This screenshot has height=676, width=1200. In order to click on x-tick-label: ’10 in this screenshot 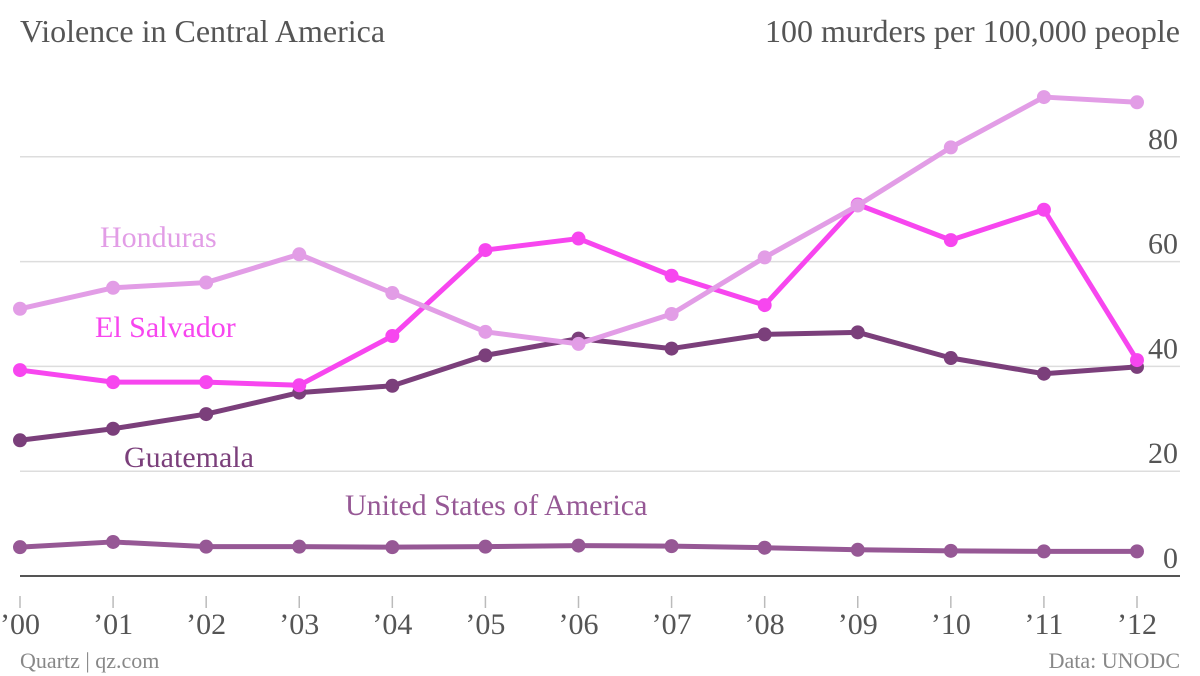, I will do `click(951, 624)`.